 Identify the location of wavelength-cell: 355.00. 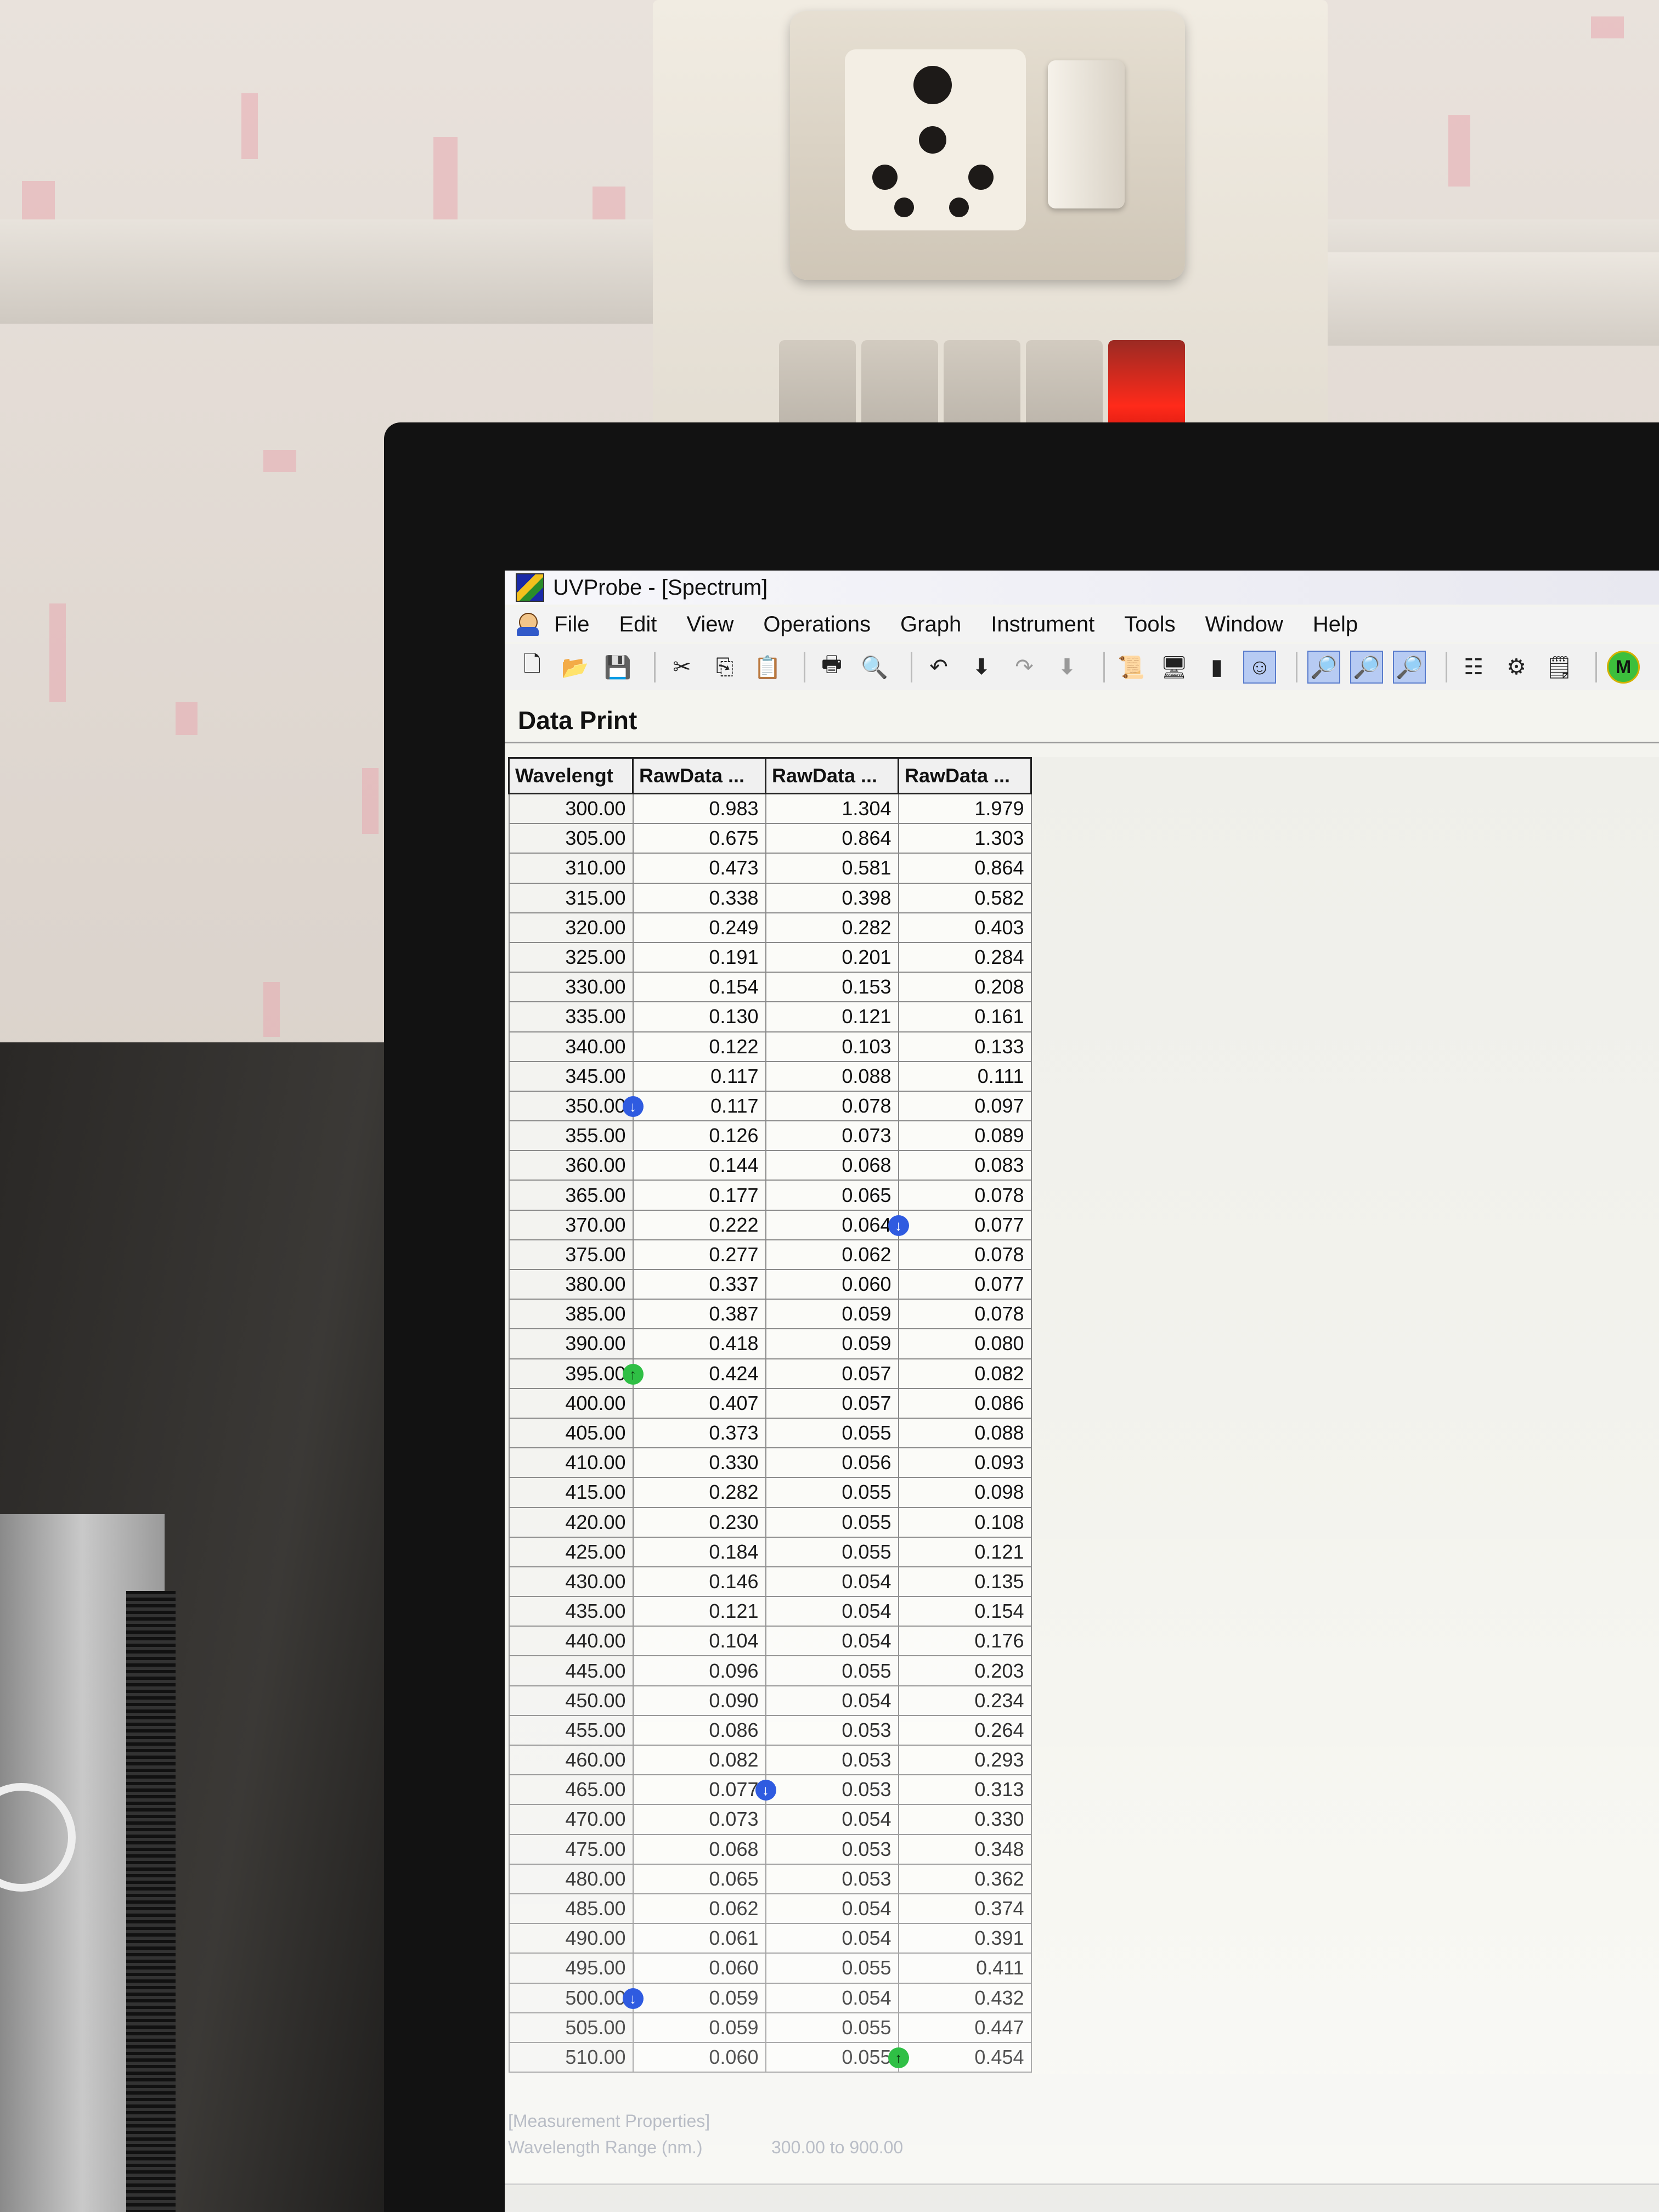
(571, 1136).